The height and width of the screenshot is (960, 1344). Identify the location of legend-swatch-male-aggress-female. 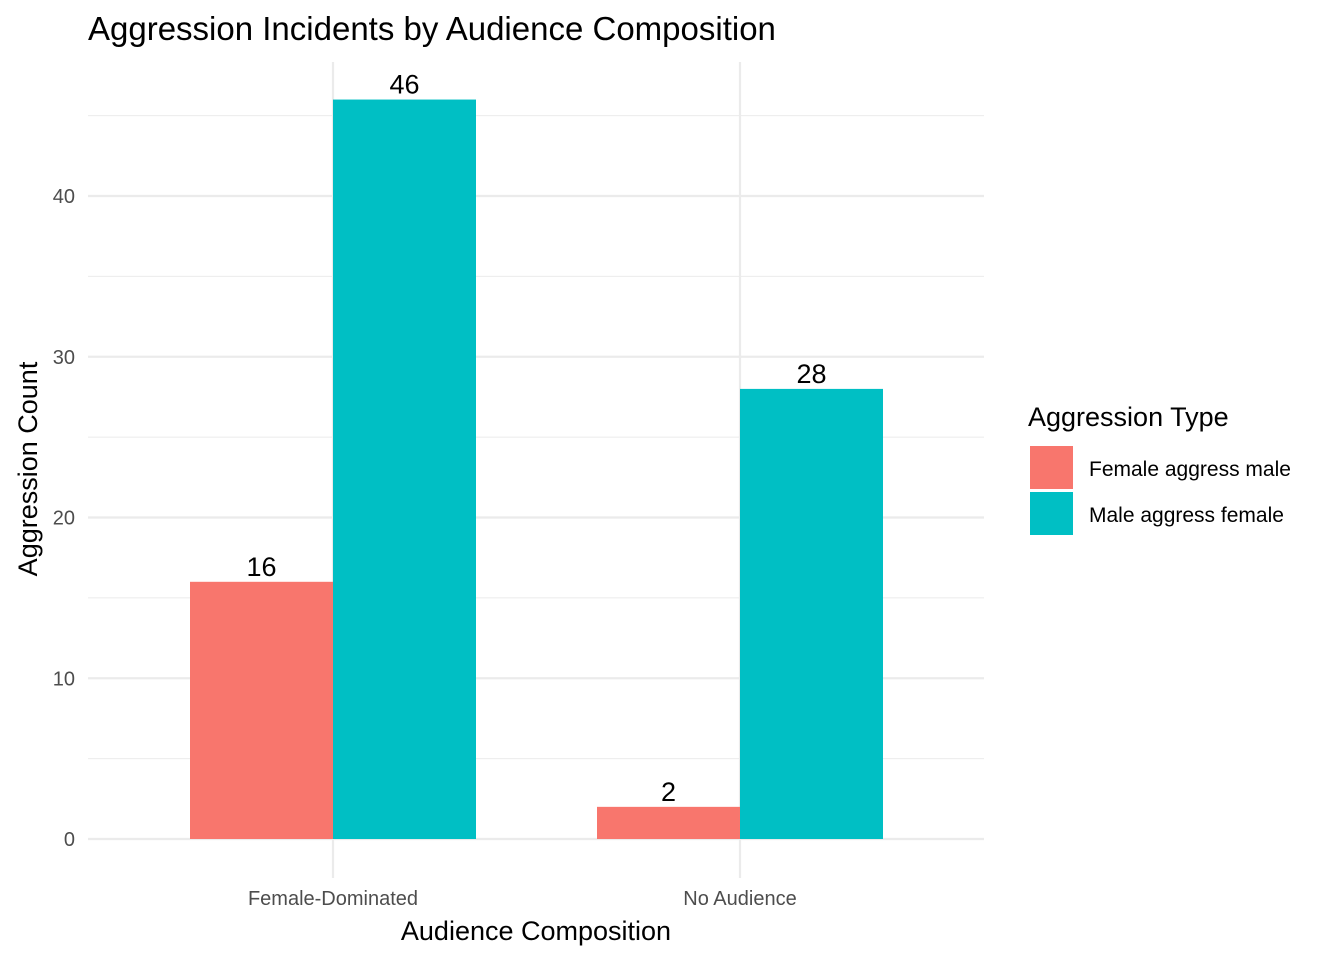
(1051, 513).